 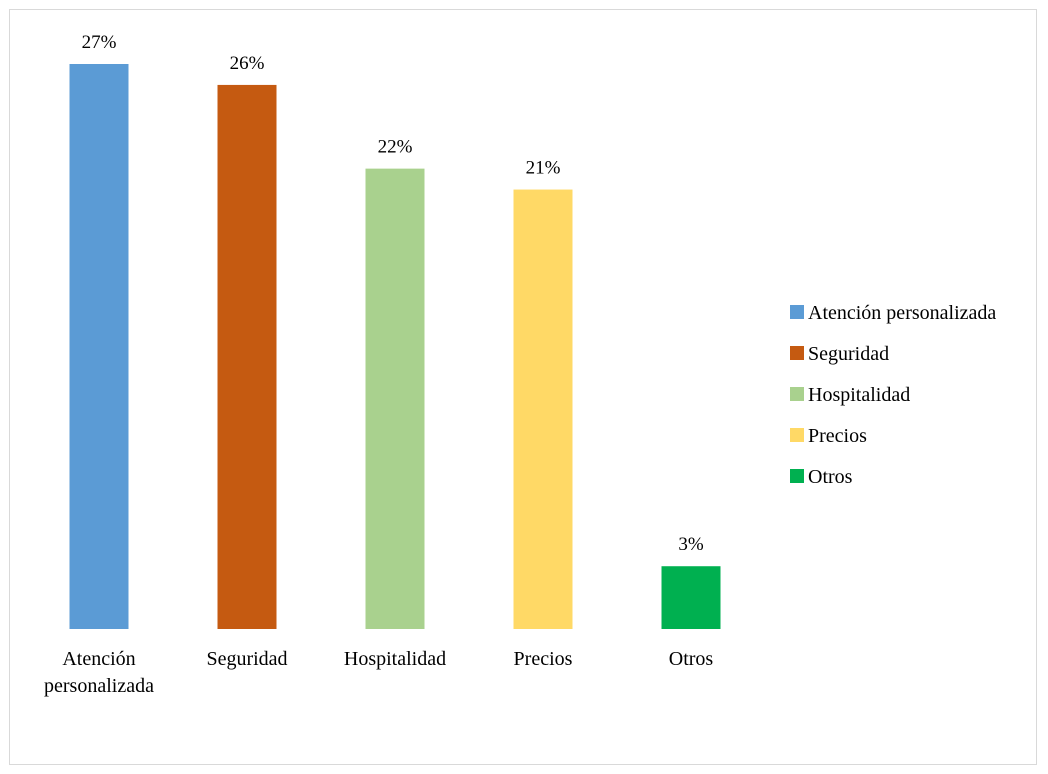 What do you see at coordinates (859, 395) in the screenshot?
I see `legend-label-2: Hospitalidad` at bounding box center [859, 395].